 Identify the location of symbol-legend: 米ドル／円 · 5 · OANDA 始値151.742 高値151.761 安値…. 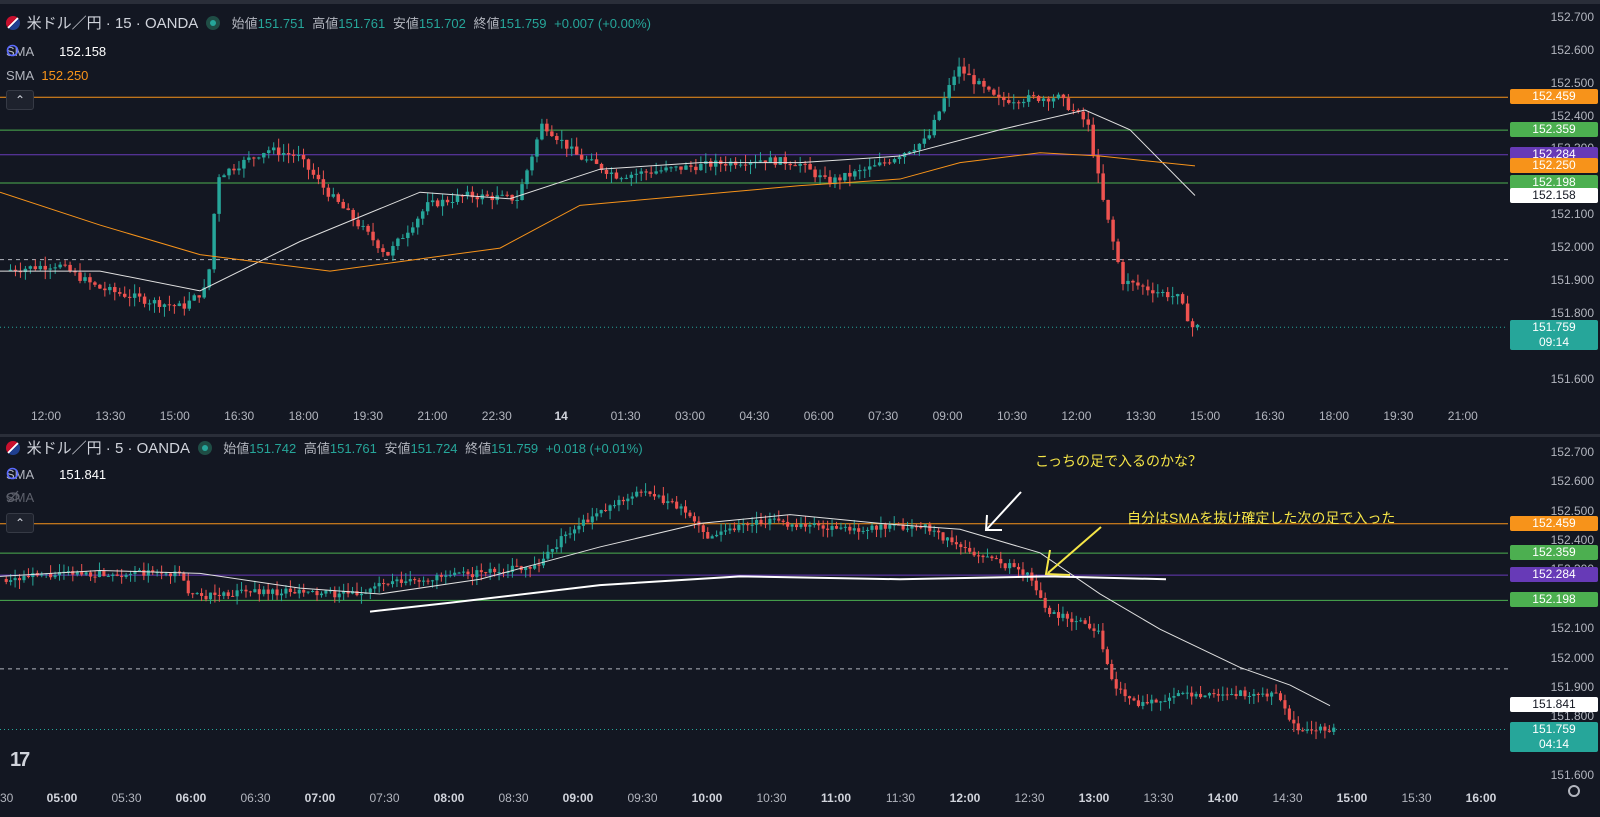
(324, 449).